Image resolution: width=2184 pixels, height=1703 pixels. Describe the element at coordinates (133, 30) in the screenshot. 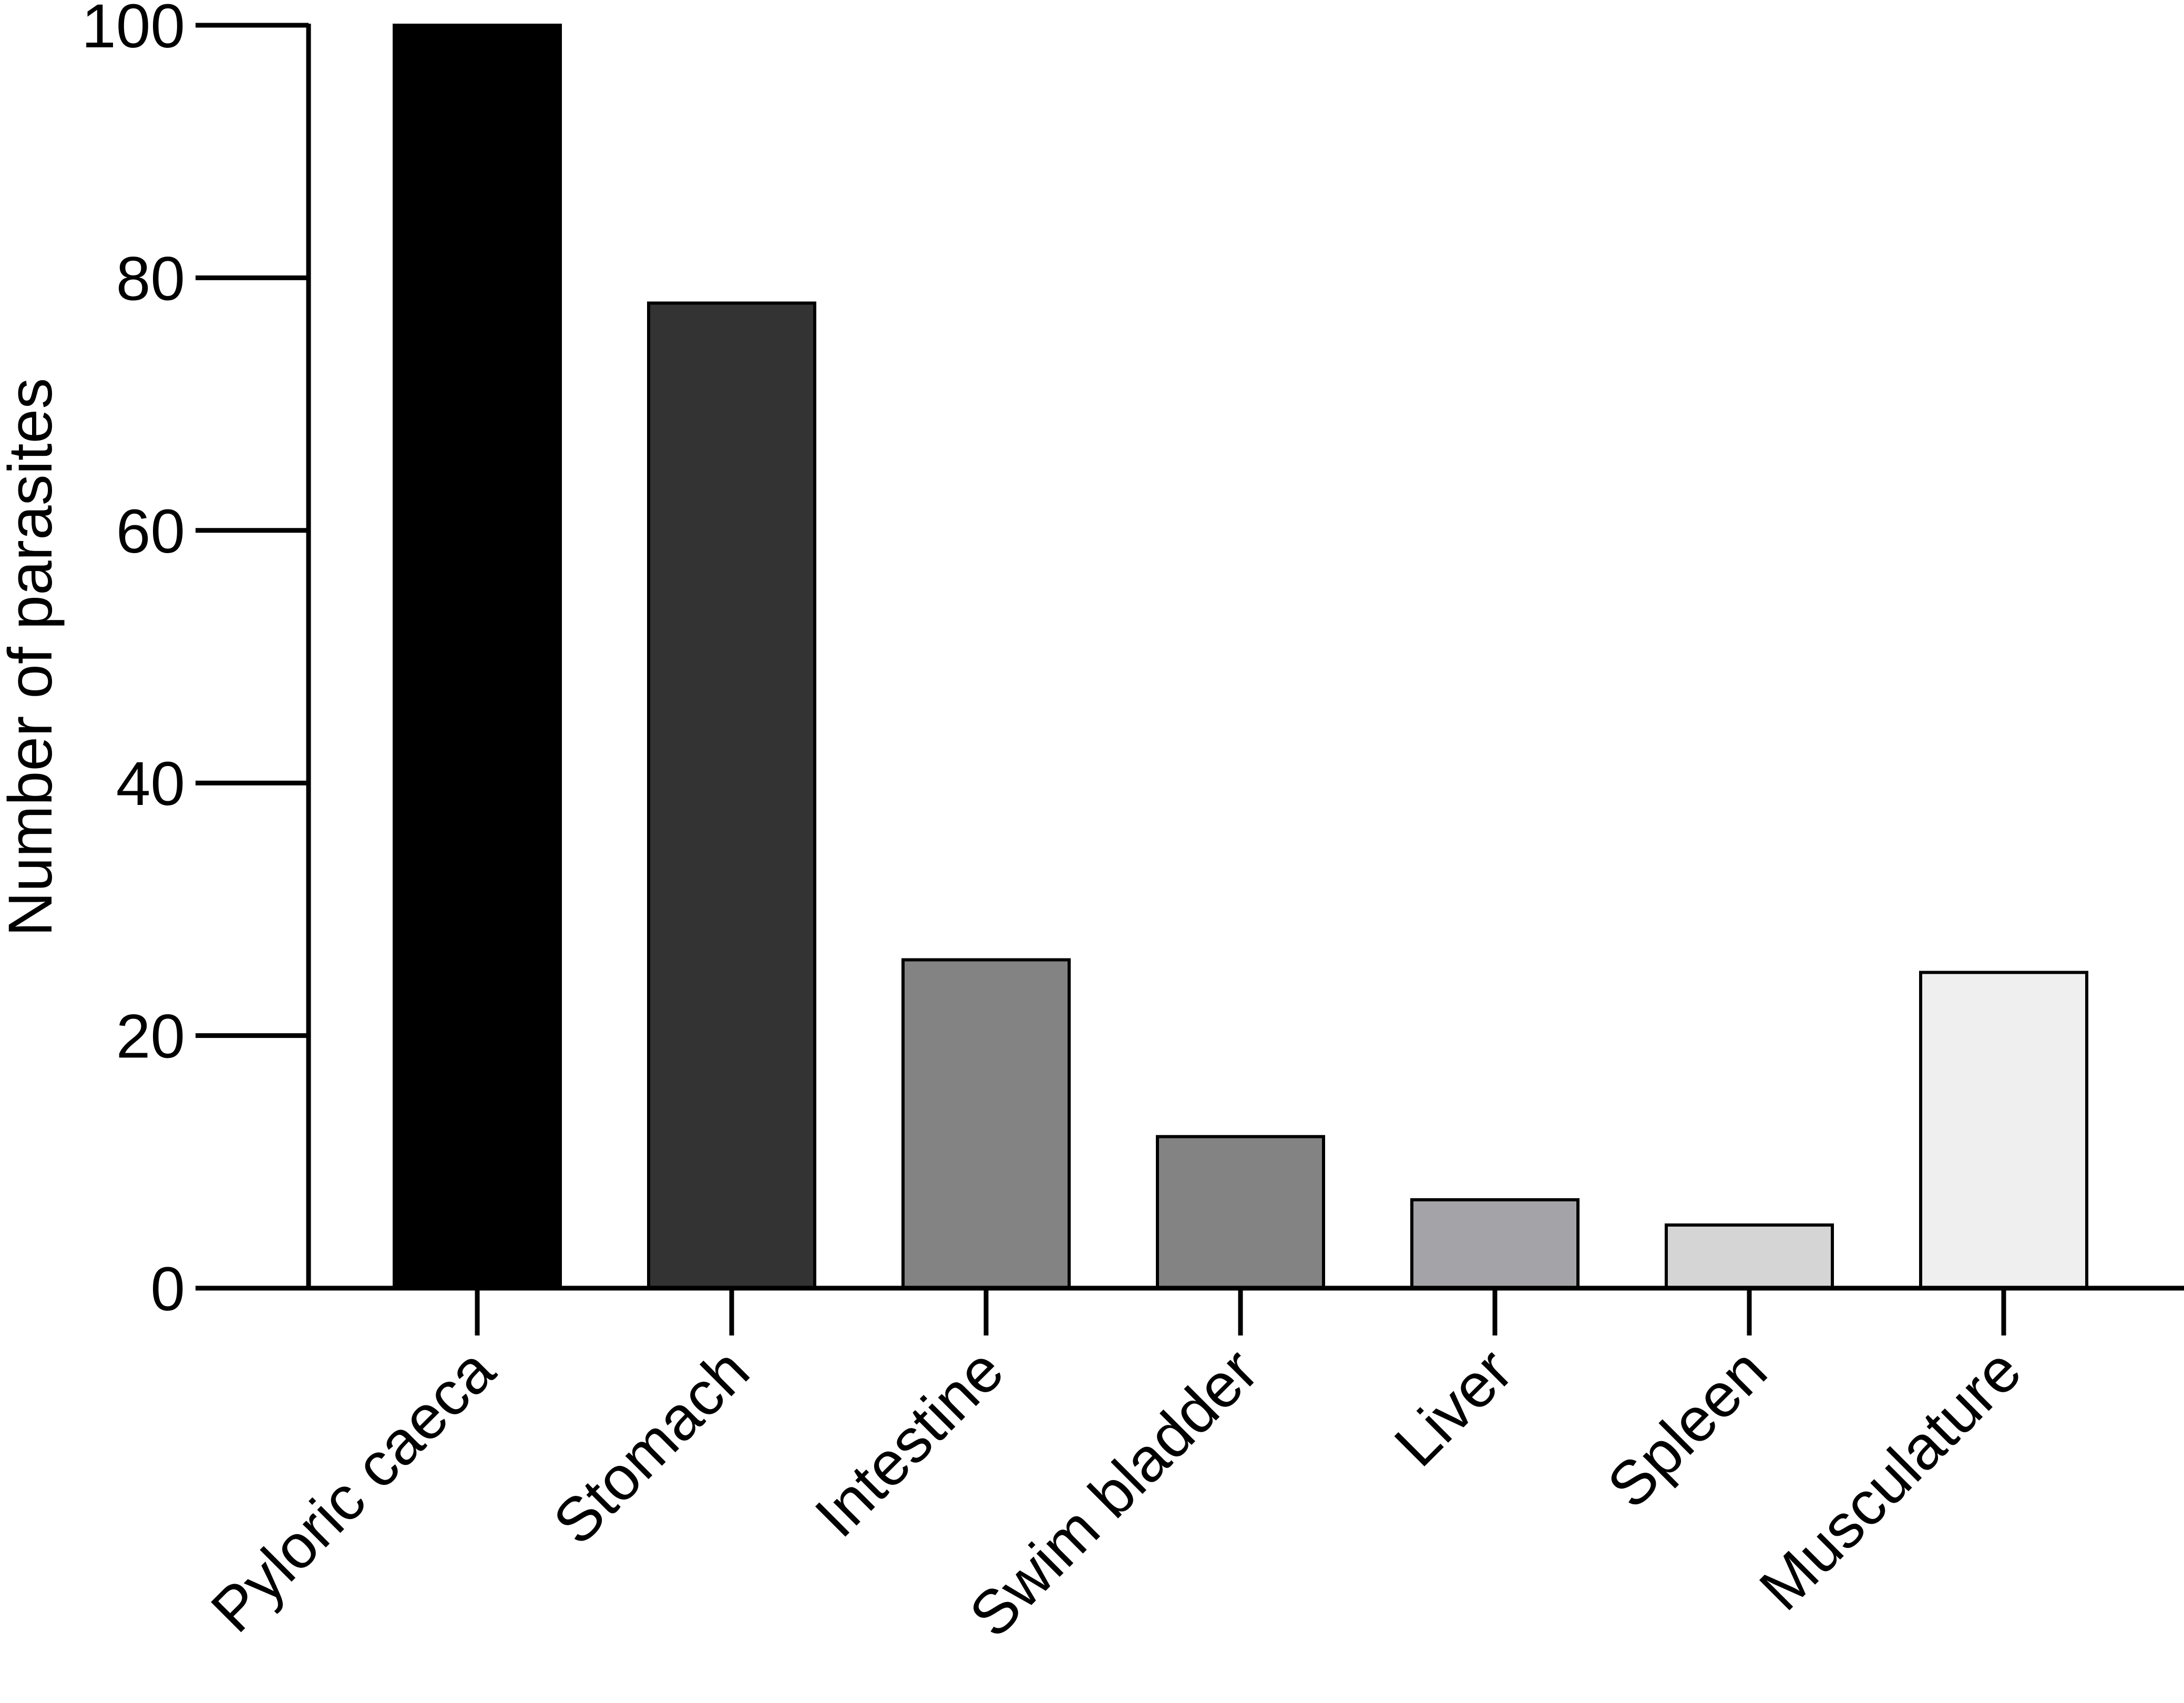

I see `y-tick-label: 100` at that location.